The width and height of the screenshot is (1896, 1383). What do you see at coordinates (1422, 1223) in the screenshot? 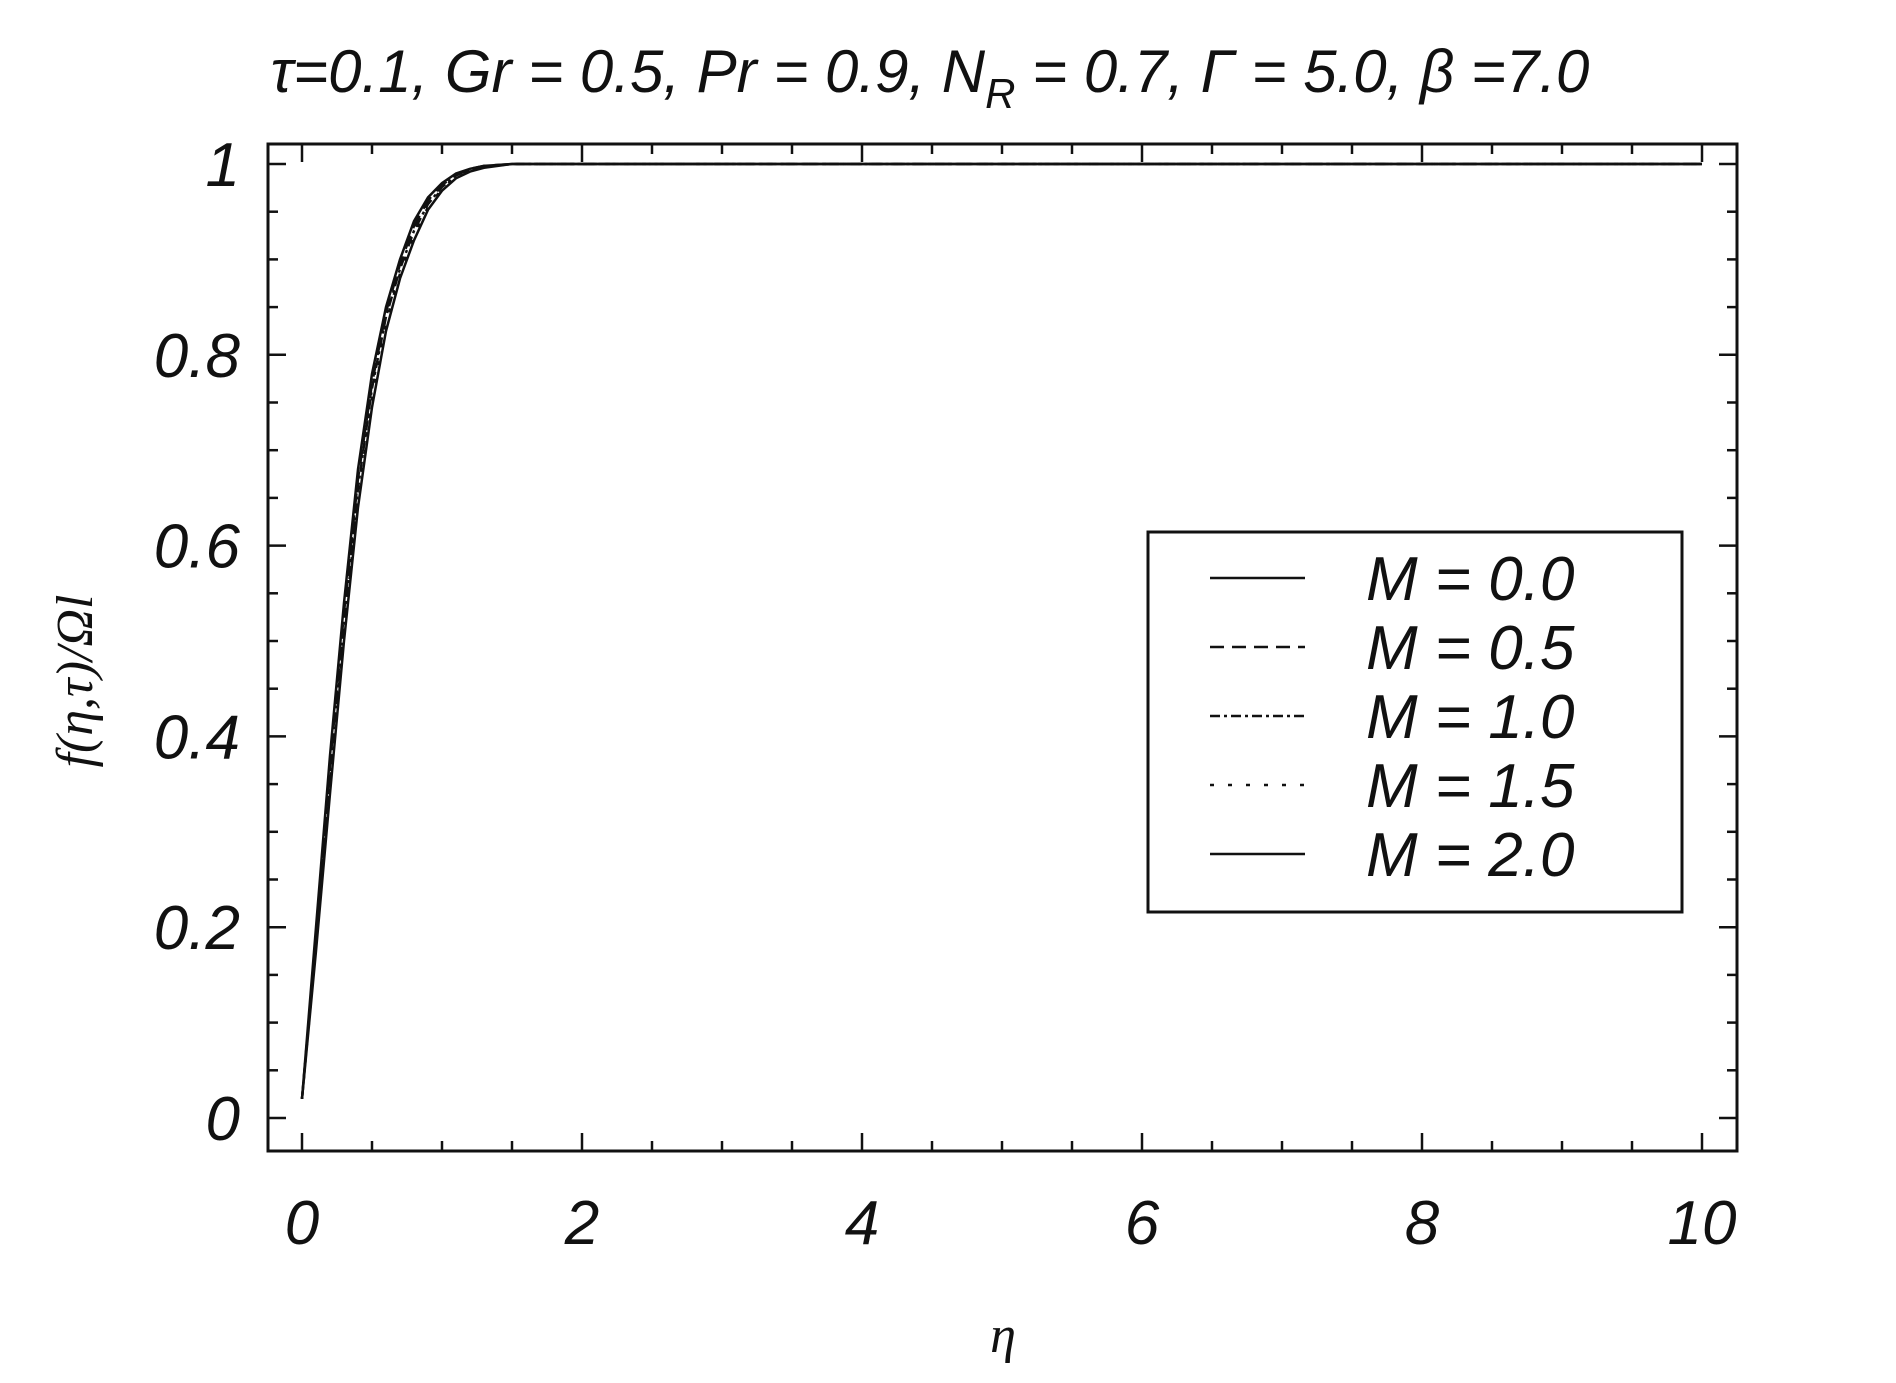
I see `x-tick-label: 8` at bounding box center [1422, 1223].